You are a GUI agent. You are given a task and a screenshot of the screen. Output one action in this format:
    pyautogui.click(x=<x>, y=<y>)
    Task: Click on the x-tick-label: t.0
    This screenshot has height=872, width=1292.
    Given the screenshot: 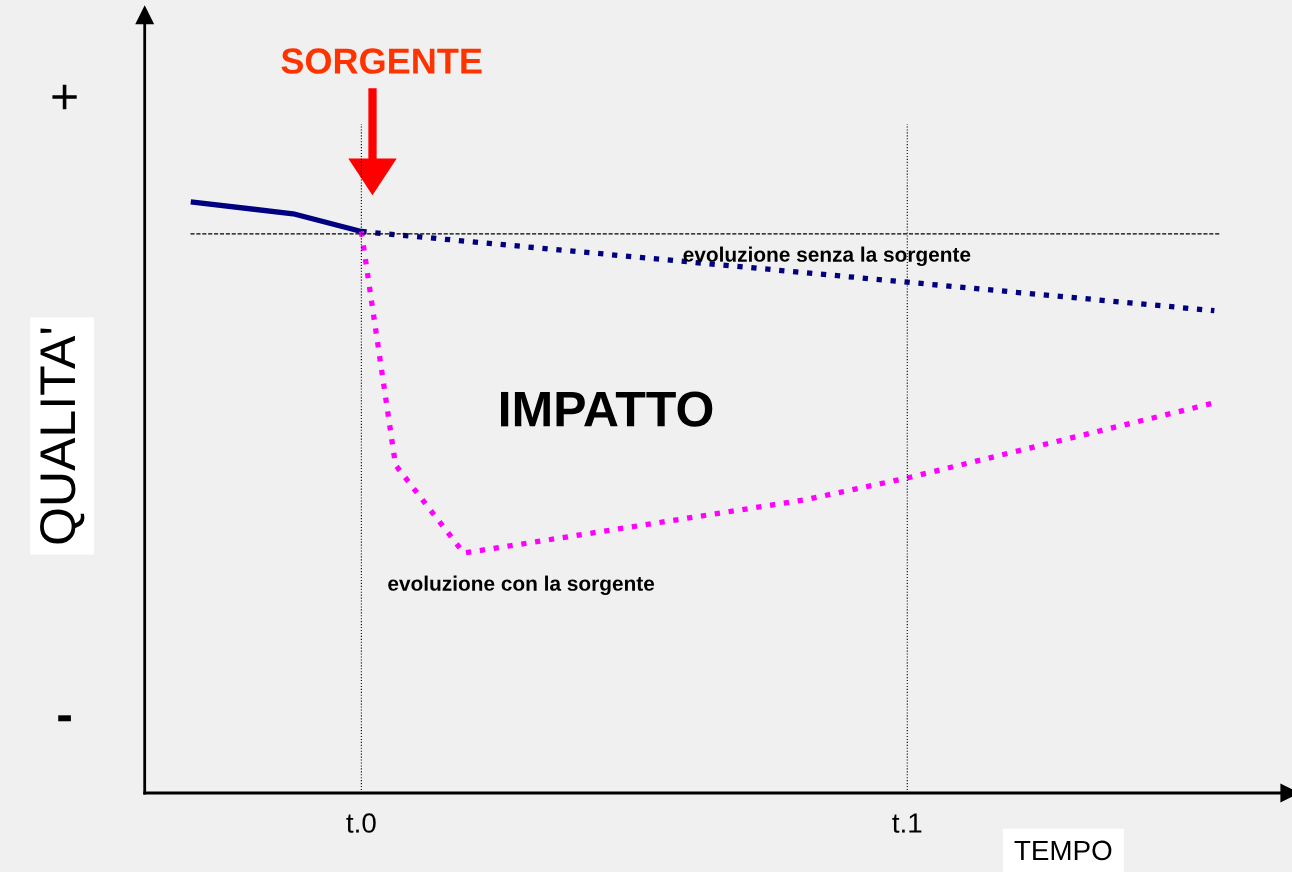 What is the action you would take?
    pyautogui.click(x=361, y=823)
    